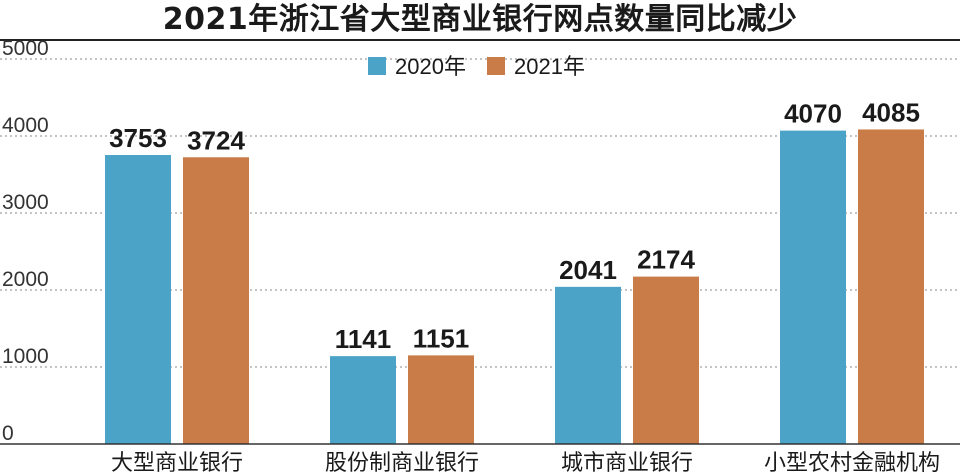 The height and width of the screenshot is (475, 960). Describe the element at coordinates (138, 138) in the screenshot. I see `data-label: 3753` at that location.